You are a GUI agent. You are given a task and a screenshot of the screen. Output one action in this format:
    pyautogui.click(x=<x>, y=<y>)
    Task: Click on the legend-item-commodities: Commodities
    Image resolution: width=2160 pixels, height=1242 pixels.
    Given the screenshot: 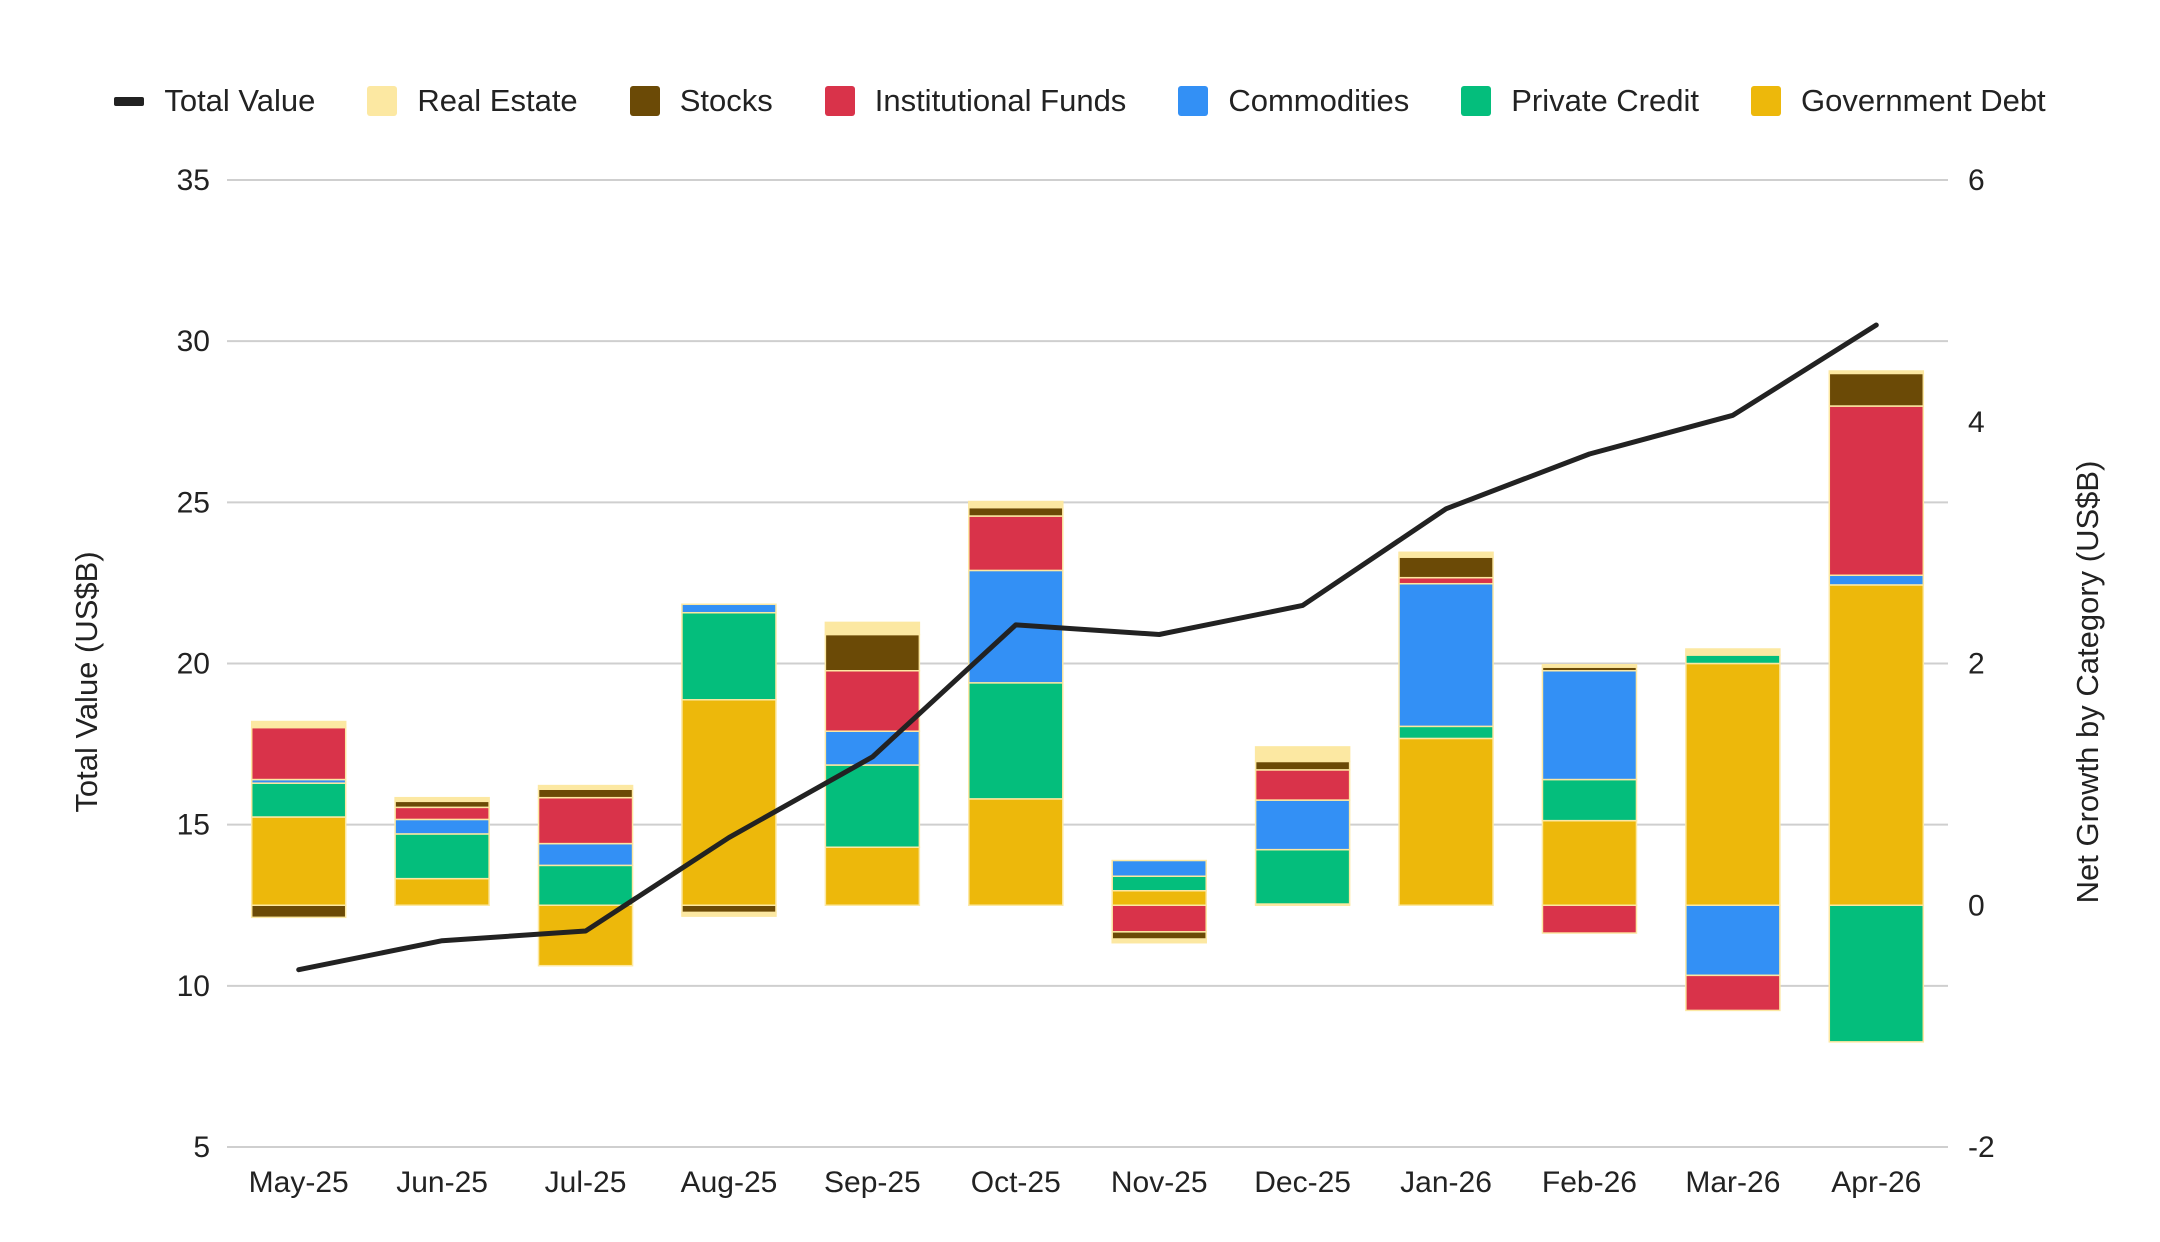 What is the action you would take?
    pyautogui.click(x=1293, y=101)
    